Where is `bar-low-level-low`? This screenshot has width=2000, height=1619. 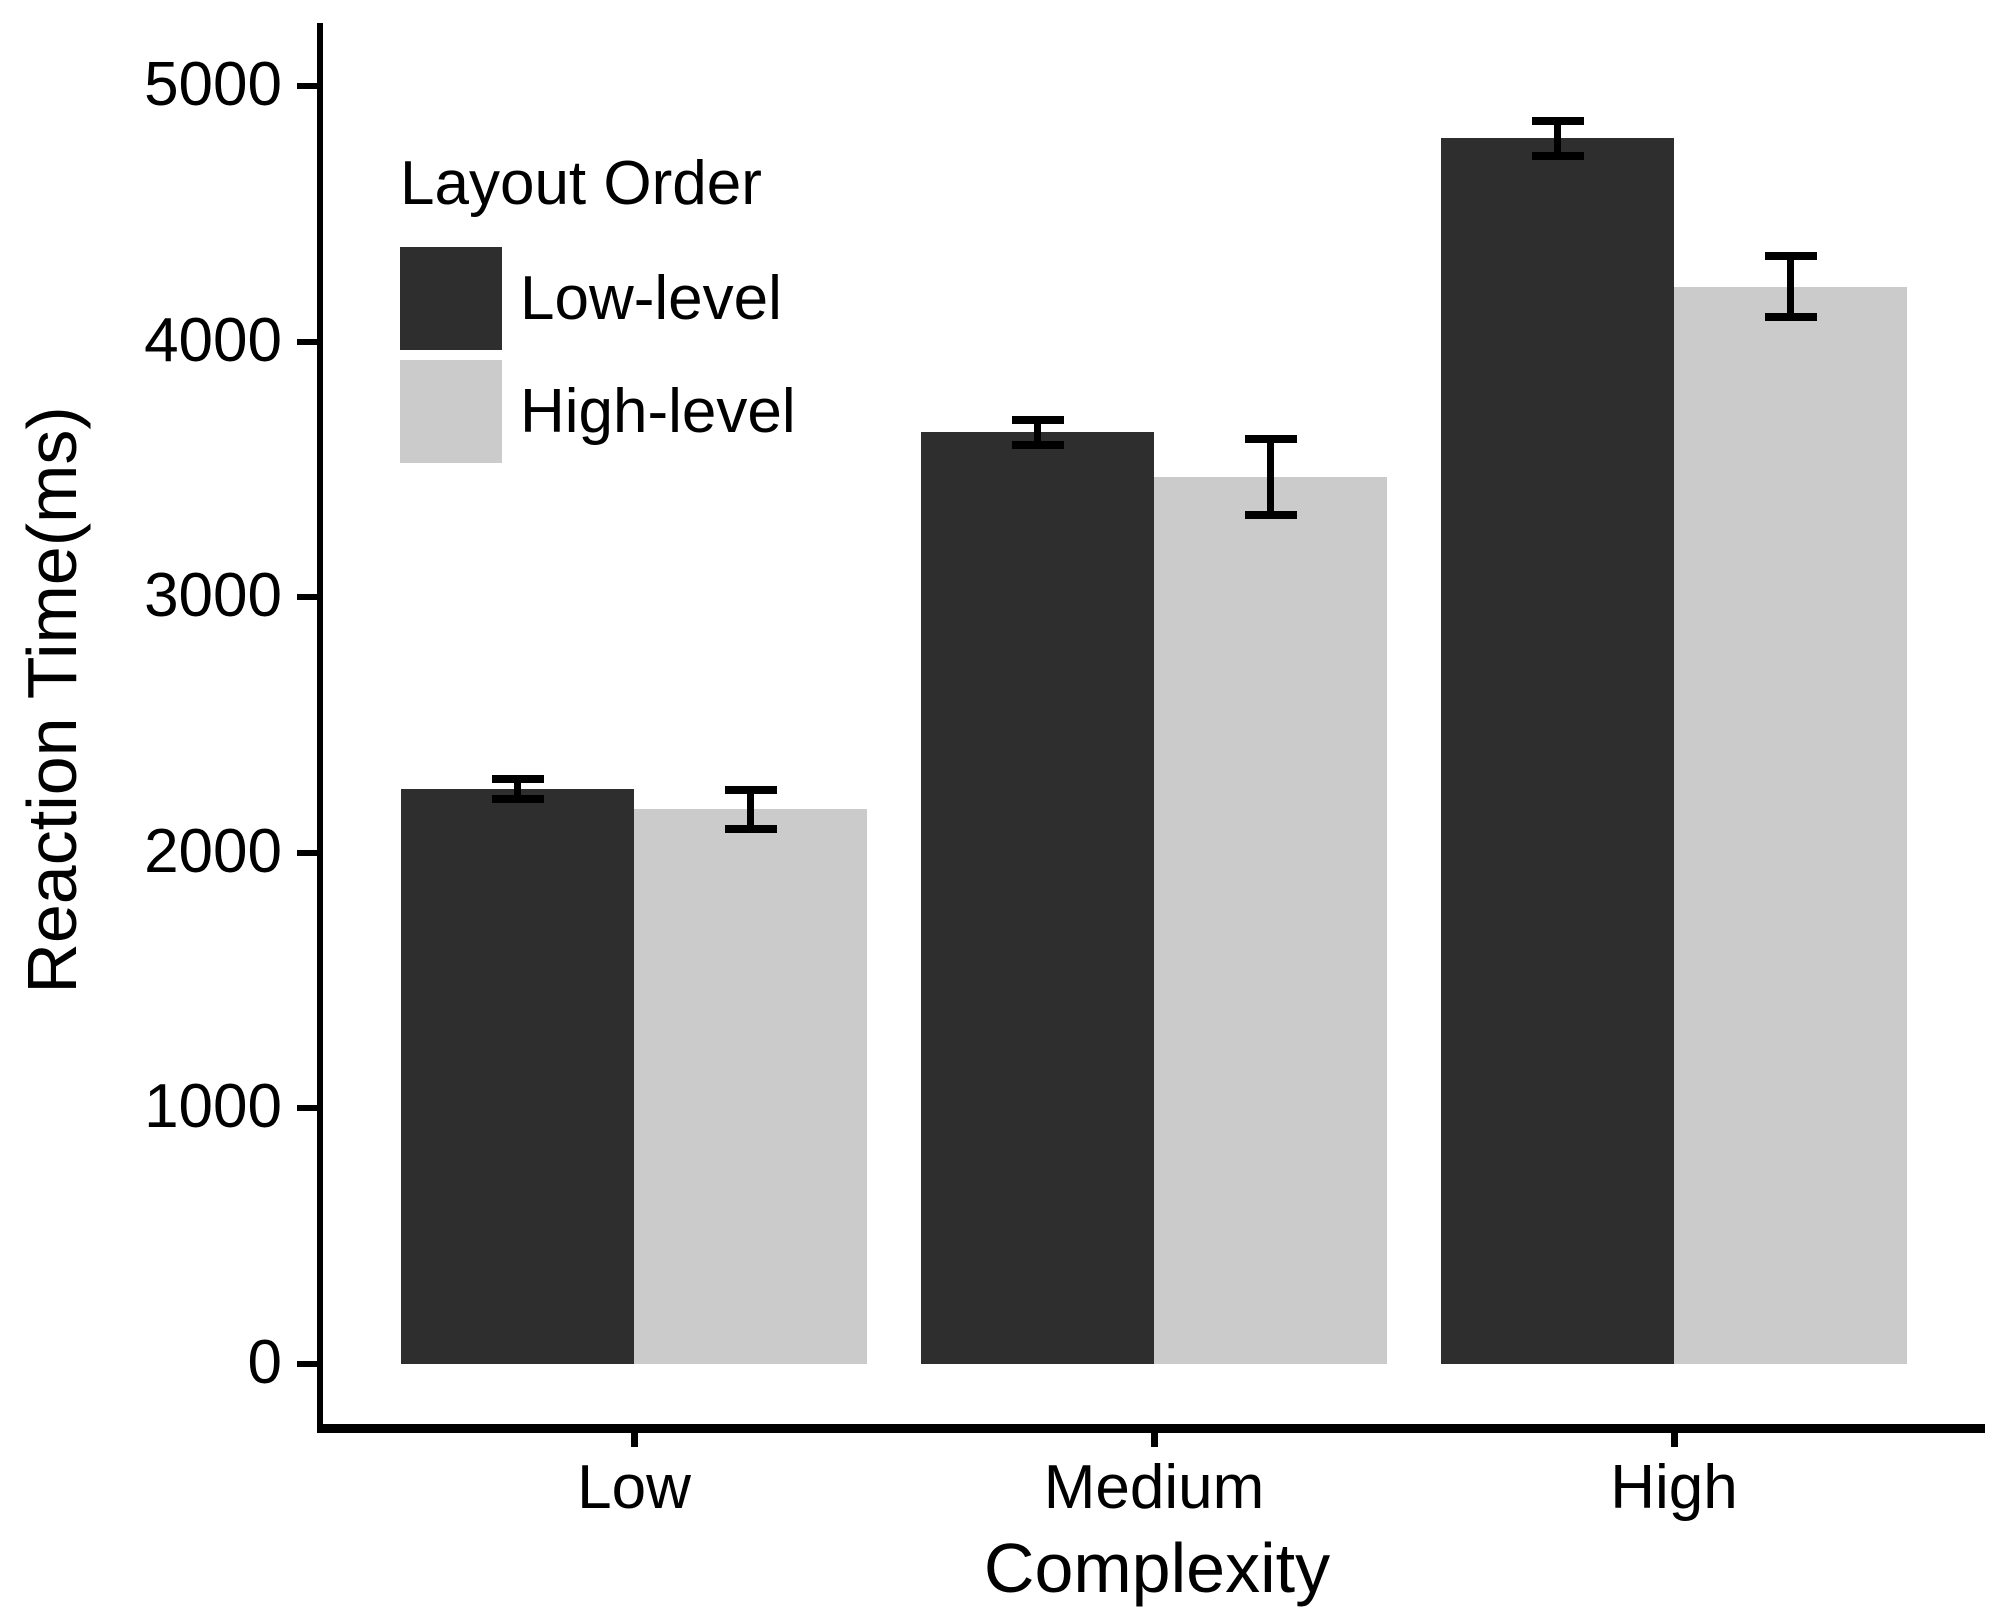 bar-low-level-low is located at coordinates (517, 1076).